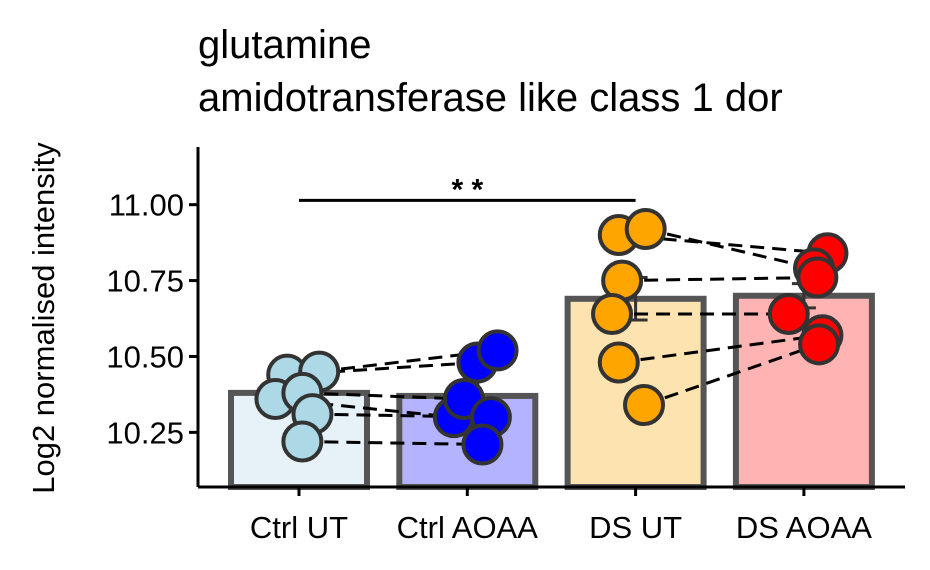 This screenshot has height=570, width=930. Describe the element at coordinates (43, 318) in the screenshot. I see `y-axis-label: Log2 normalised intensity` at that location.